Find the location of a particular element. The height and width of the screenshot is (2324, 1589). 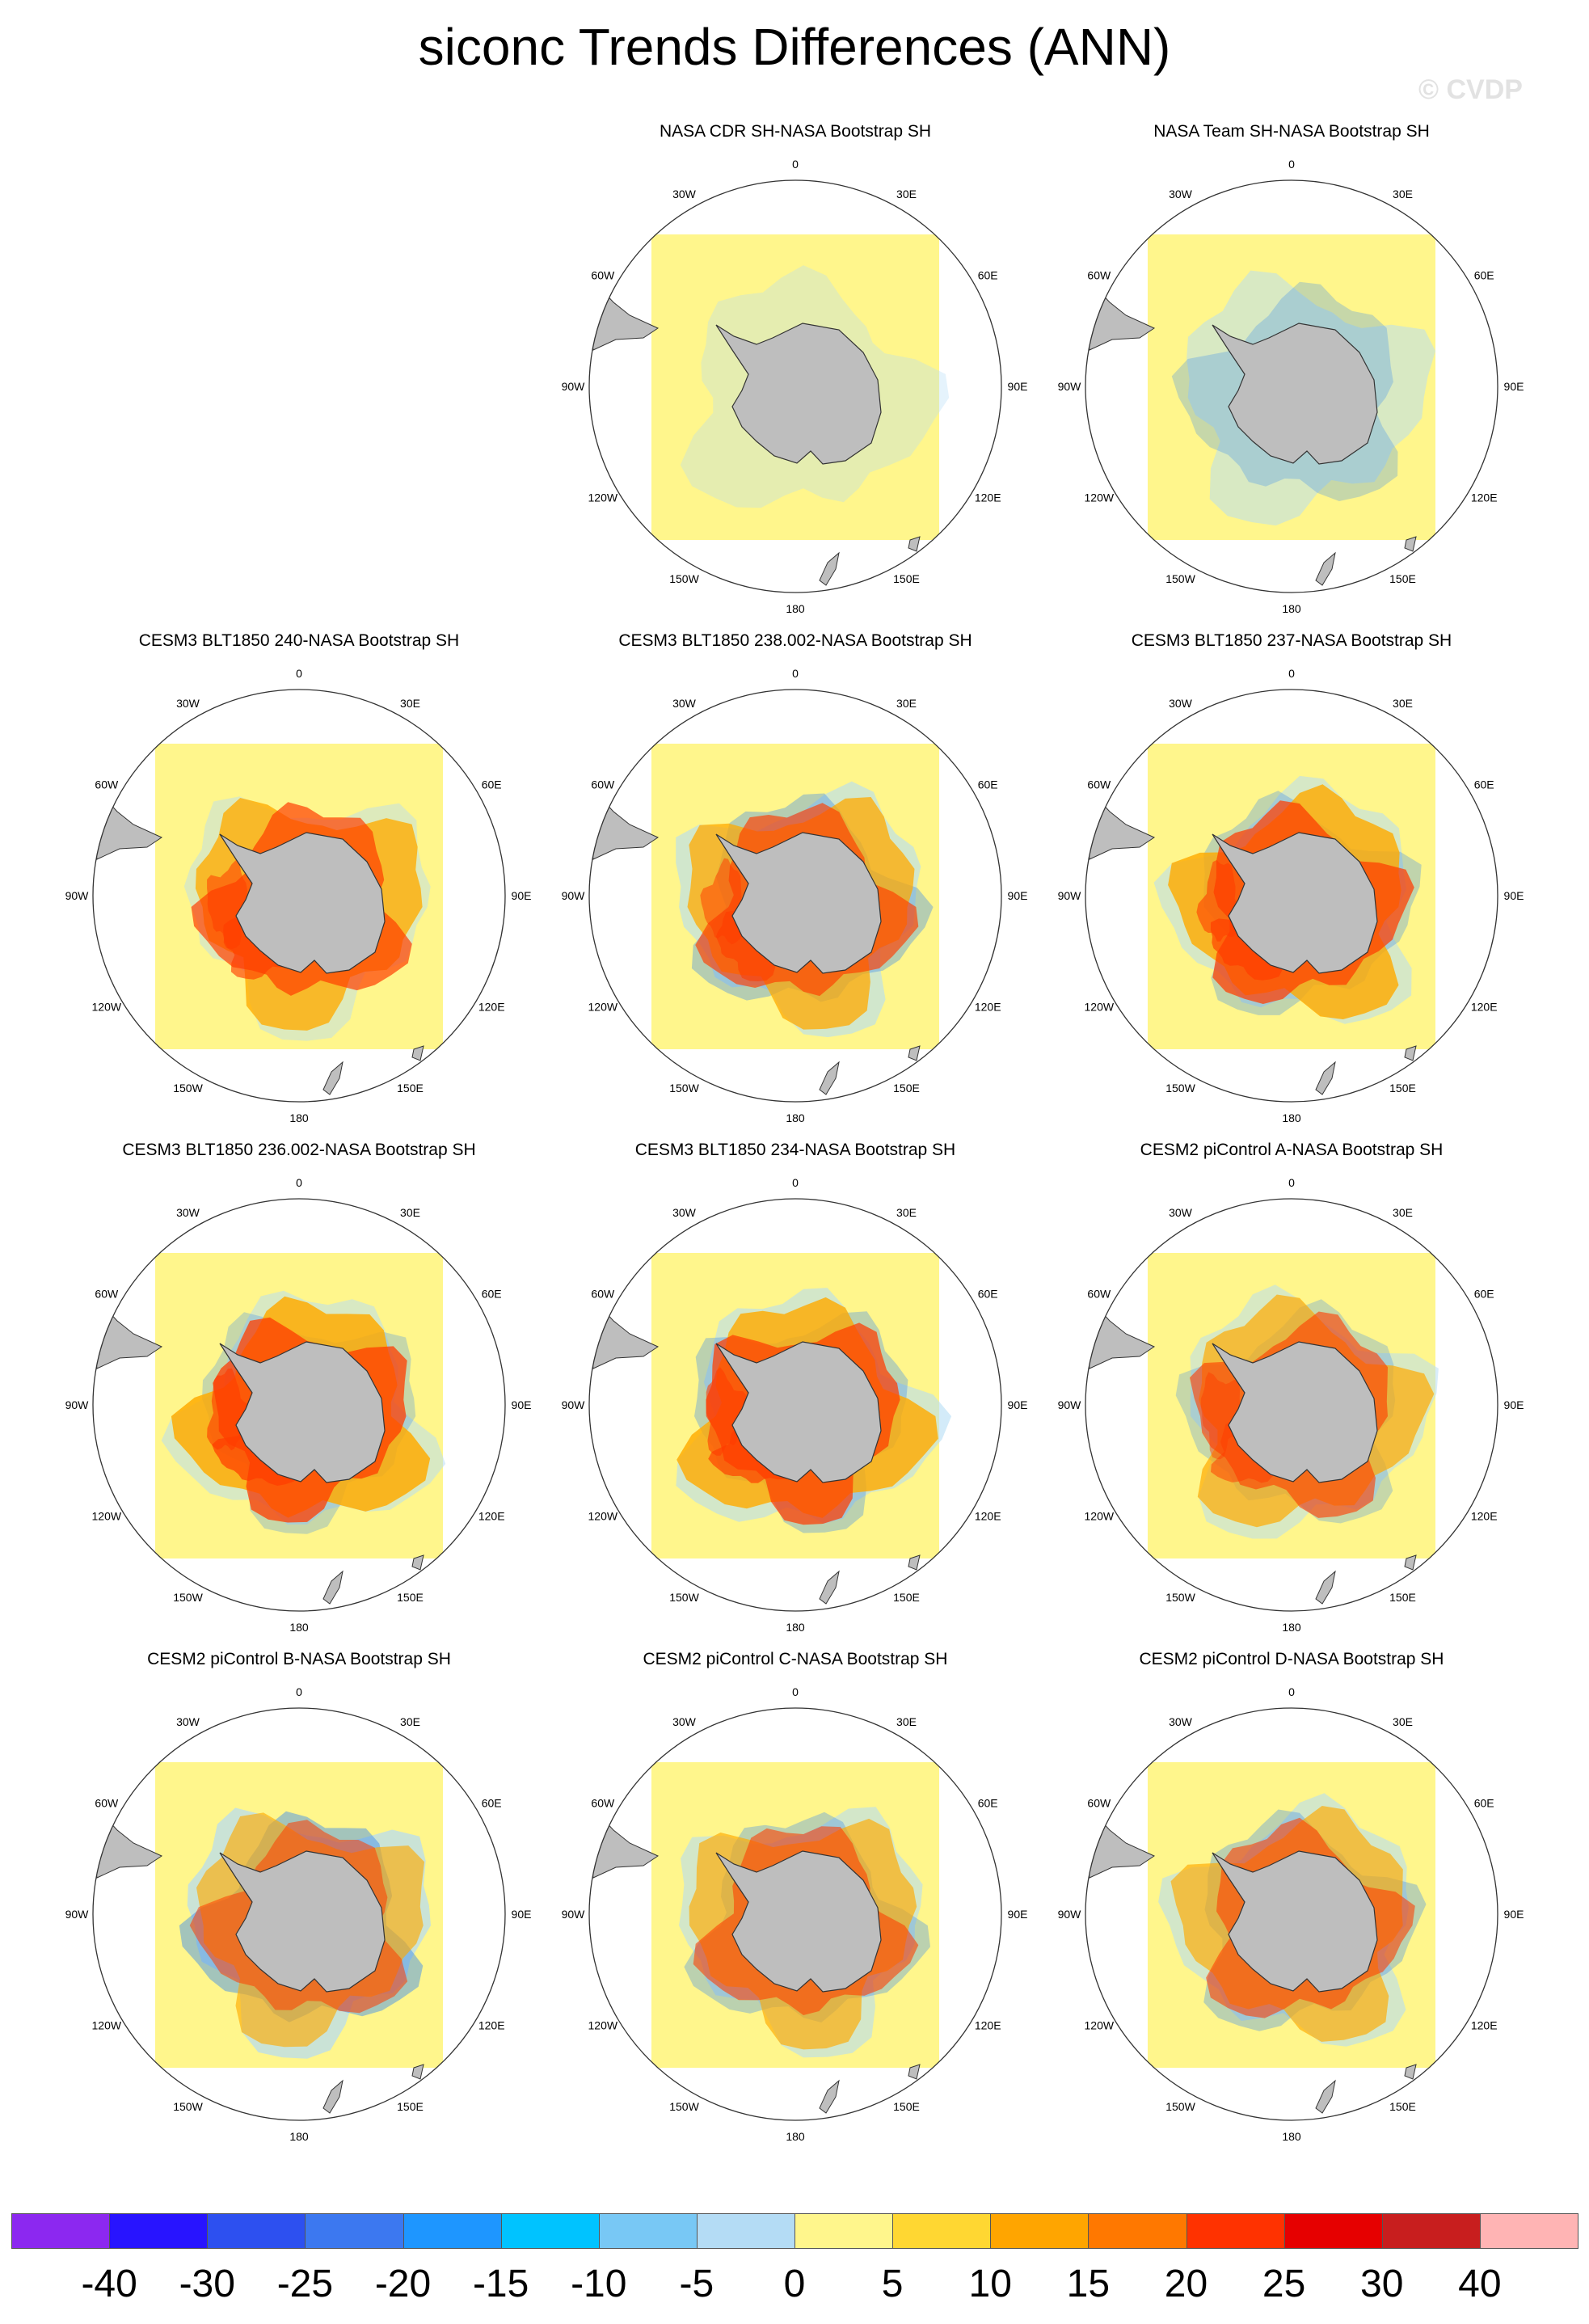

panel-title: CESM2 piControl D-NASA Bootstrap SH is located at coordinates (1291, 1659).